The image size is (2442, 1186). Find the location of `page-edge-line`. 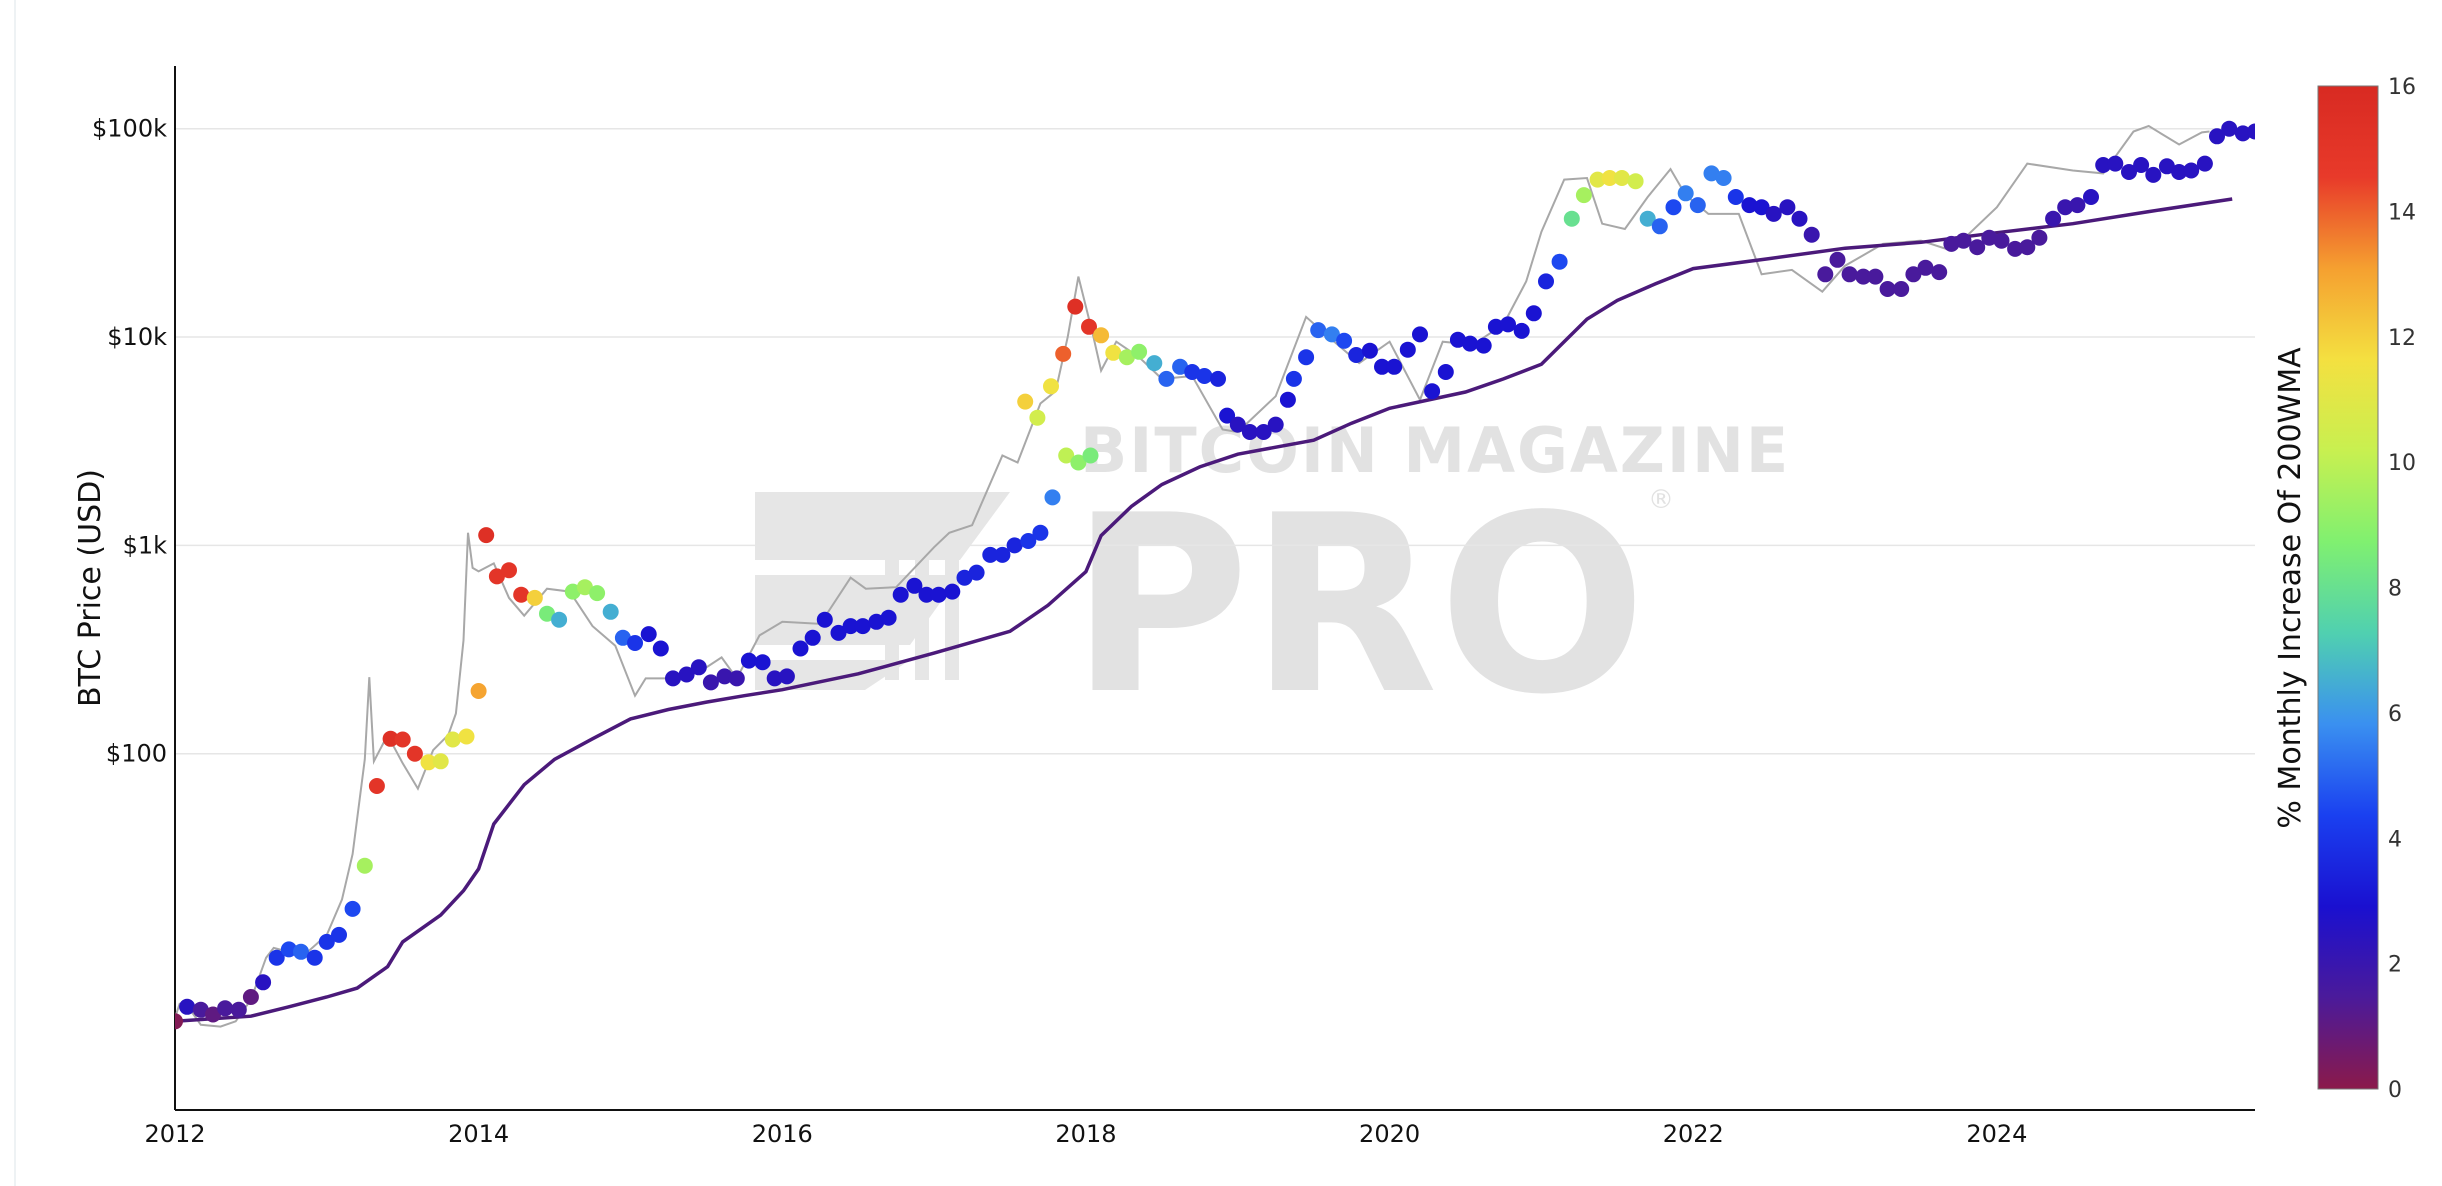

page-edge-line is located at coordinates (15, 593).